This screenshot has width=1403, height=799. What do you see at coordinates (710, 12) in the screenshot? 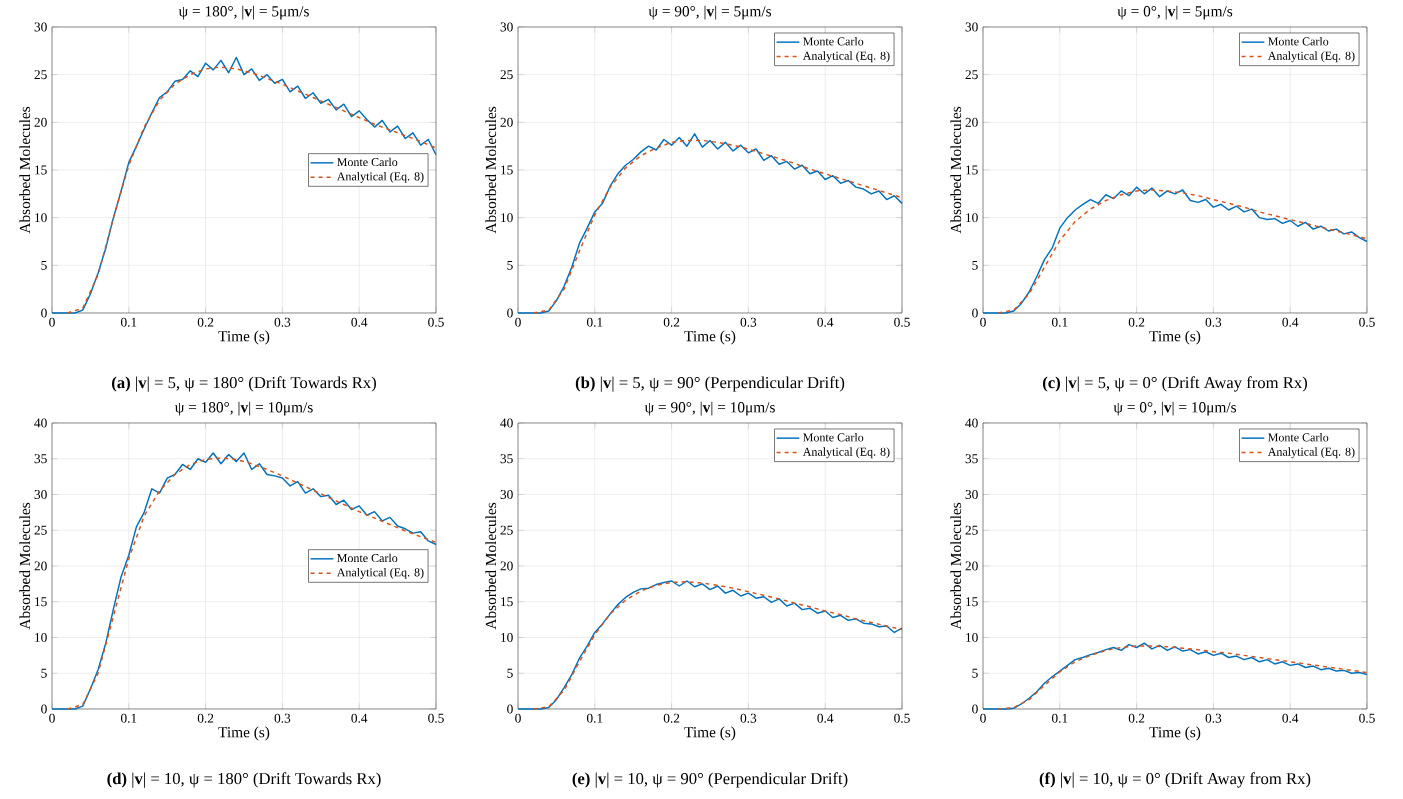
I see `chart-title: ψ = 90°, |v| = 5μm/s` at bounding box center [710, 12].